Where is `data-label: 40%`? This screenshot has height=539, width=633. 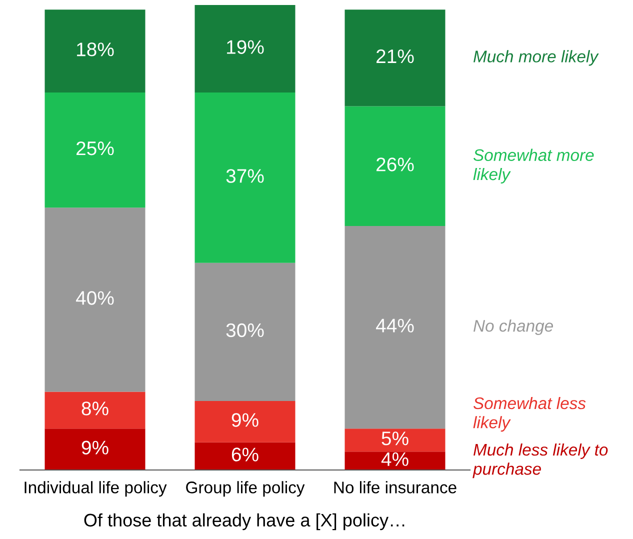
data-label: 40% is located at coordinates (95, 298).